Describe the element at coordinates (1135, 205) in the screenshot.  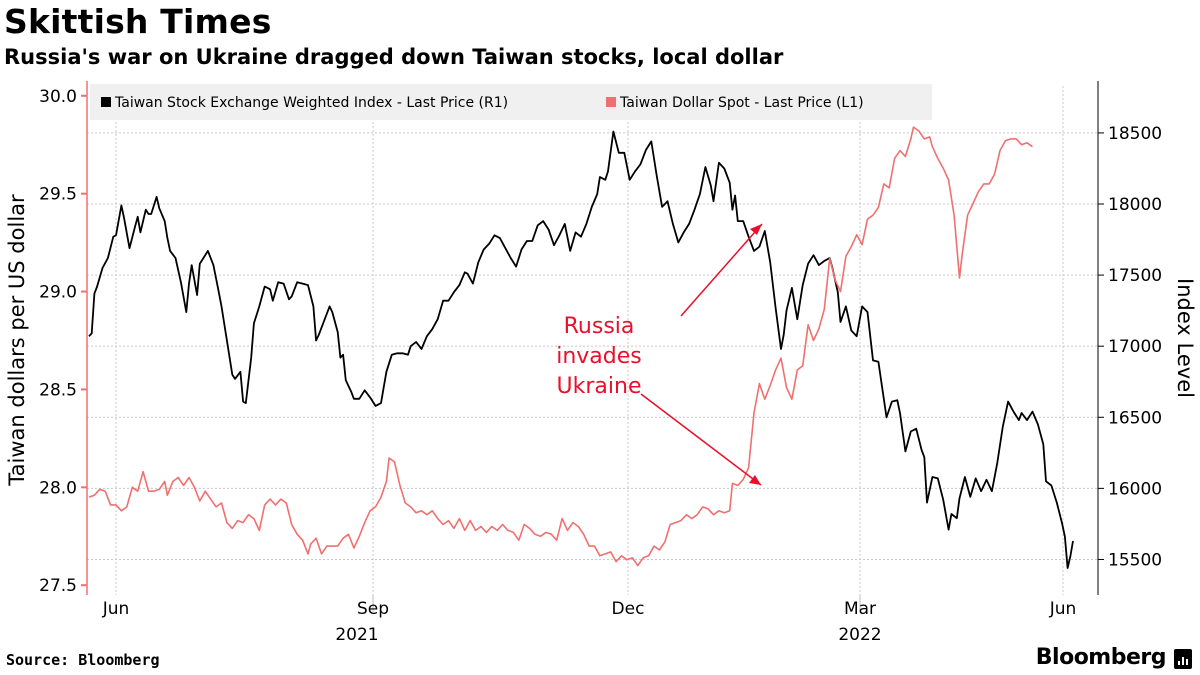
I see `right-tick-label: 18000` at that location.